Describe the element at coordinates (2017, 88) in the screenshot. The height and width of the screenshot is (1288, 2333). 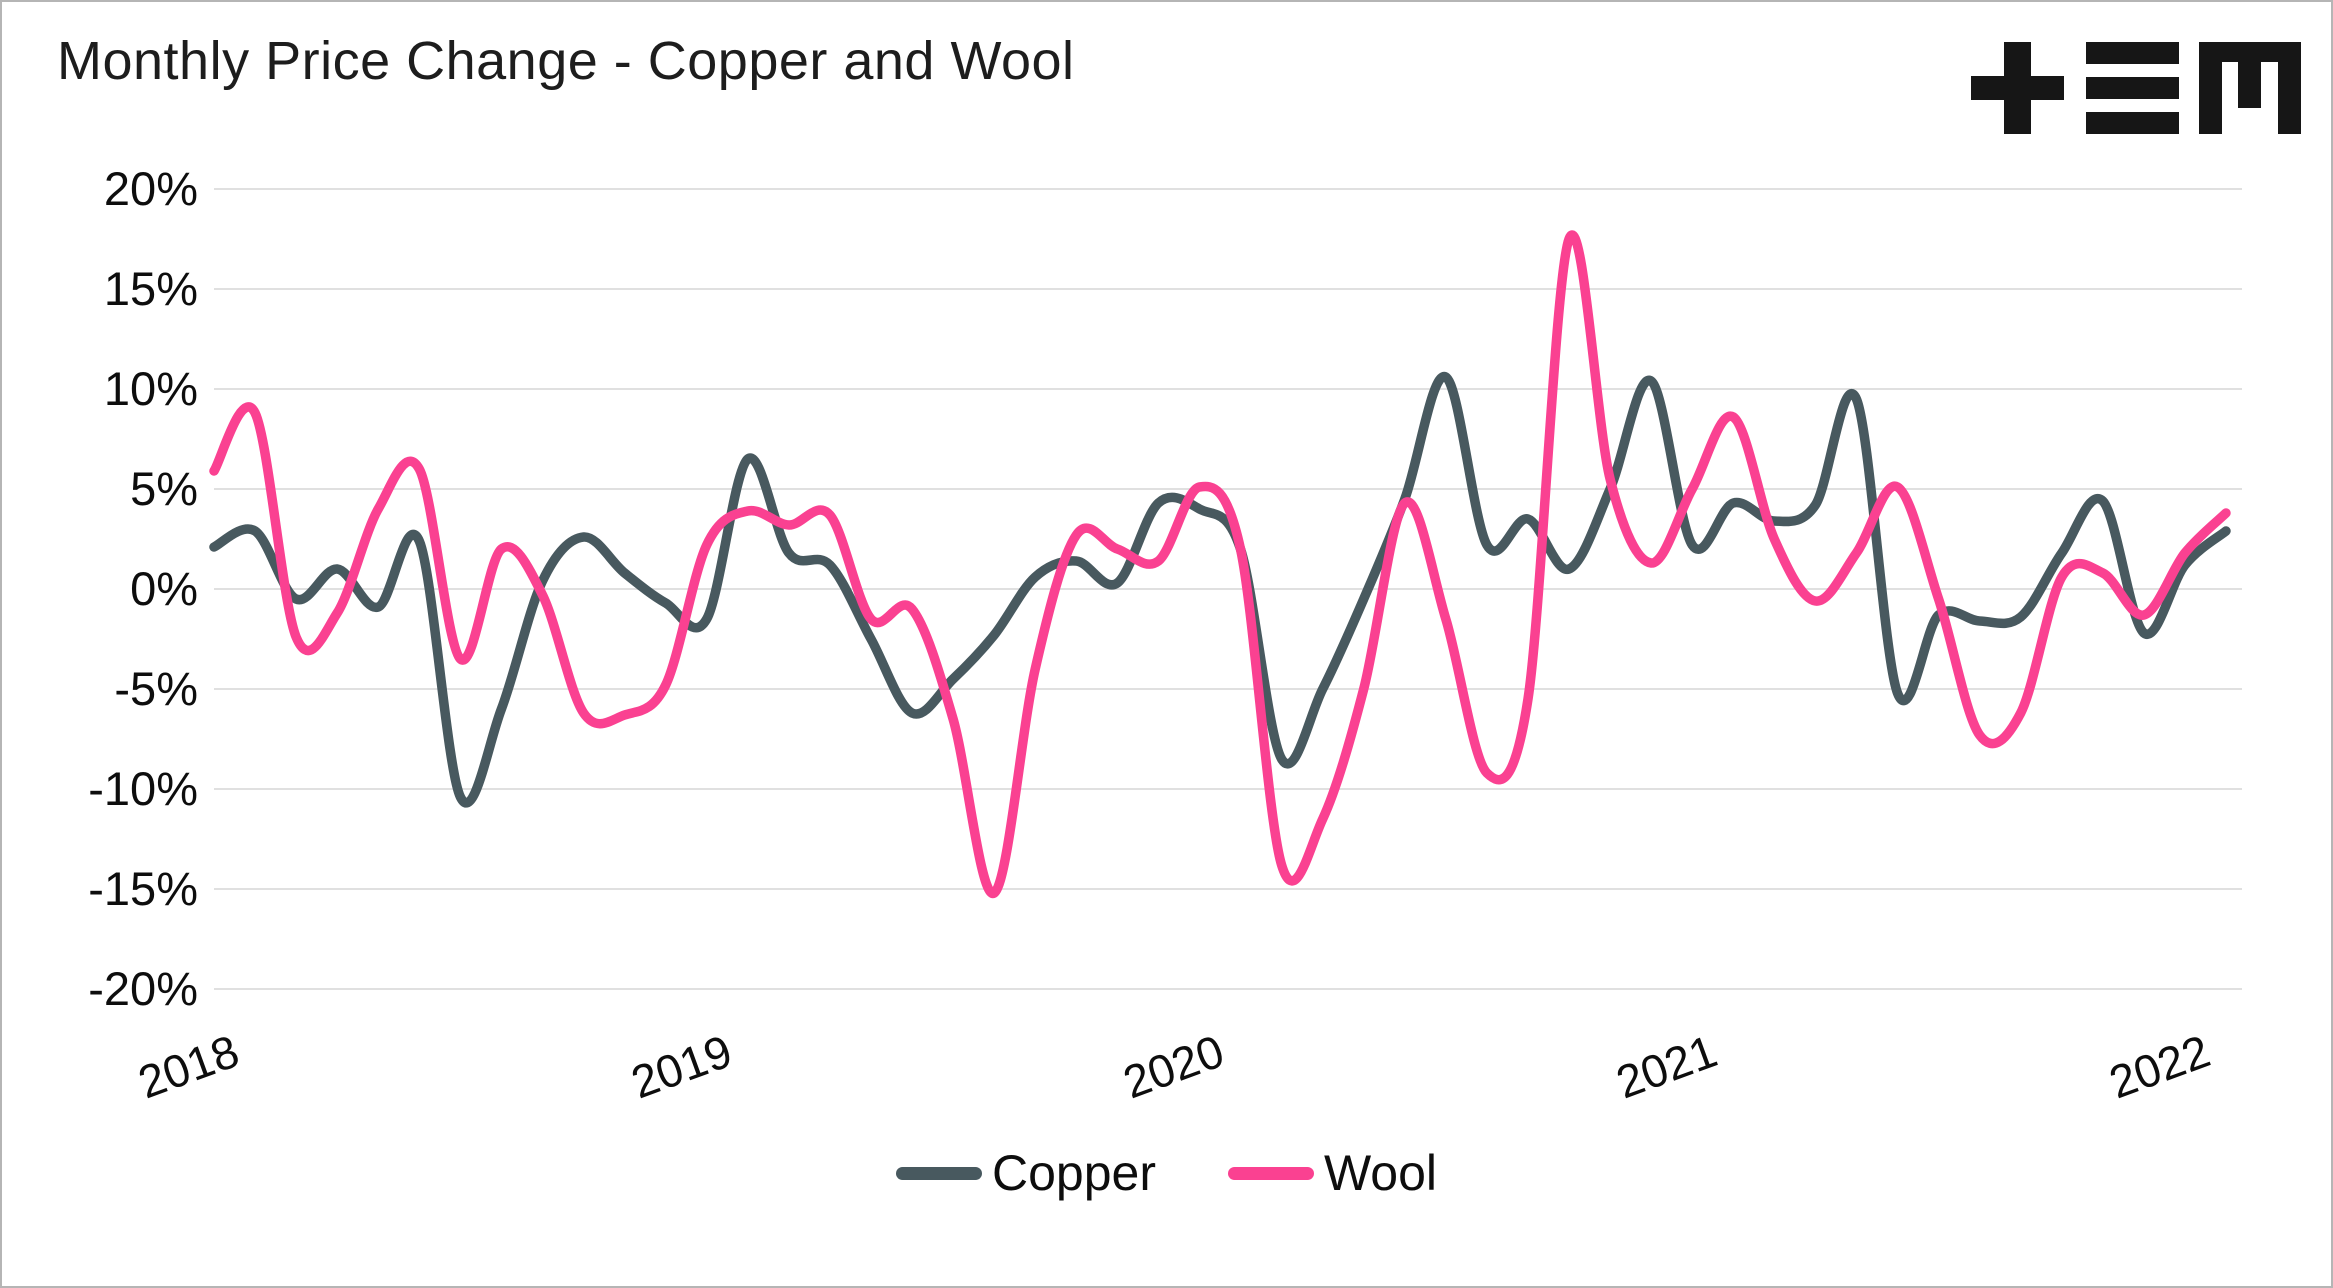
I see `logo-plus-icon` at that location.